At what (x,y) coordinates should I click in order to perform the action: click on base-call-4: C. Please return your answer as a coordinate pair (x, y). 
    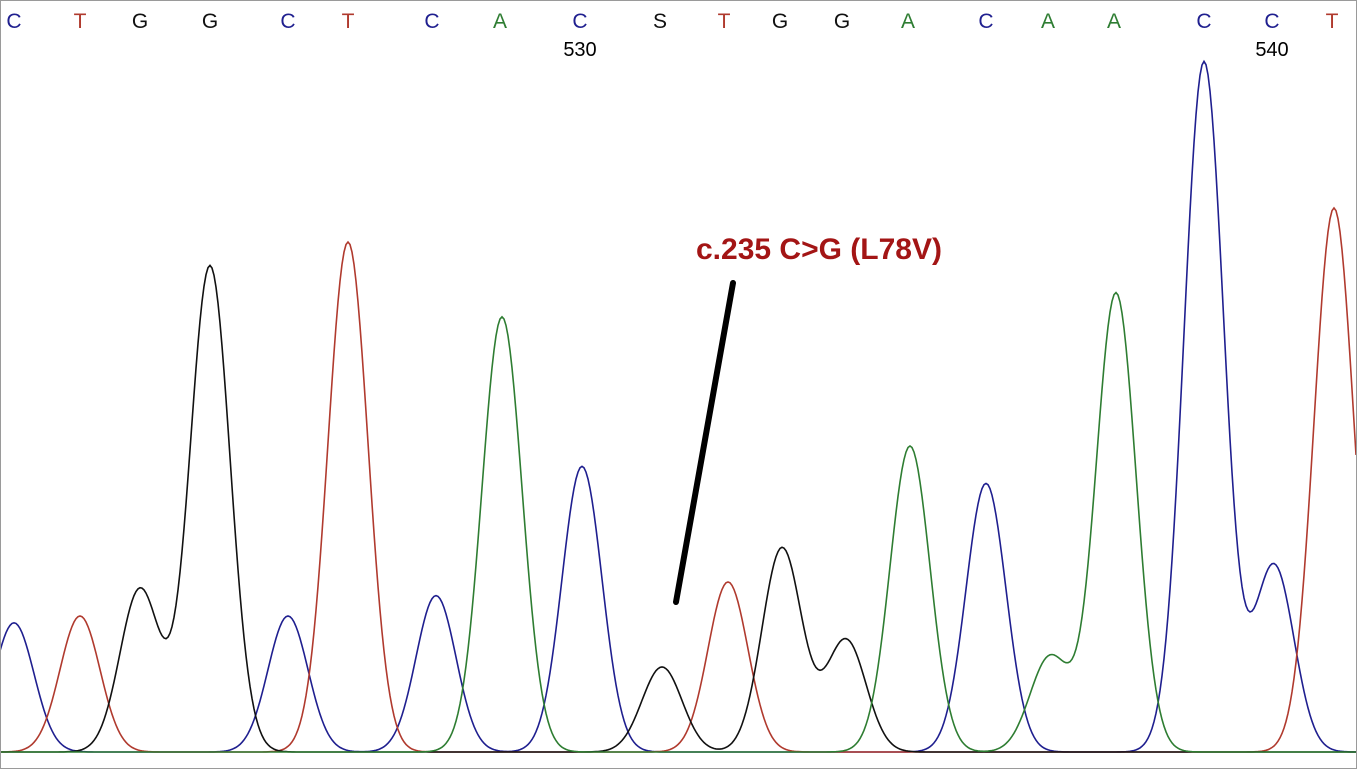
    Looking at the image, I should click on (287, 21).